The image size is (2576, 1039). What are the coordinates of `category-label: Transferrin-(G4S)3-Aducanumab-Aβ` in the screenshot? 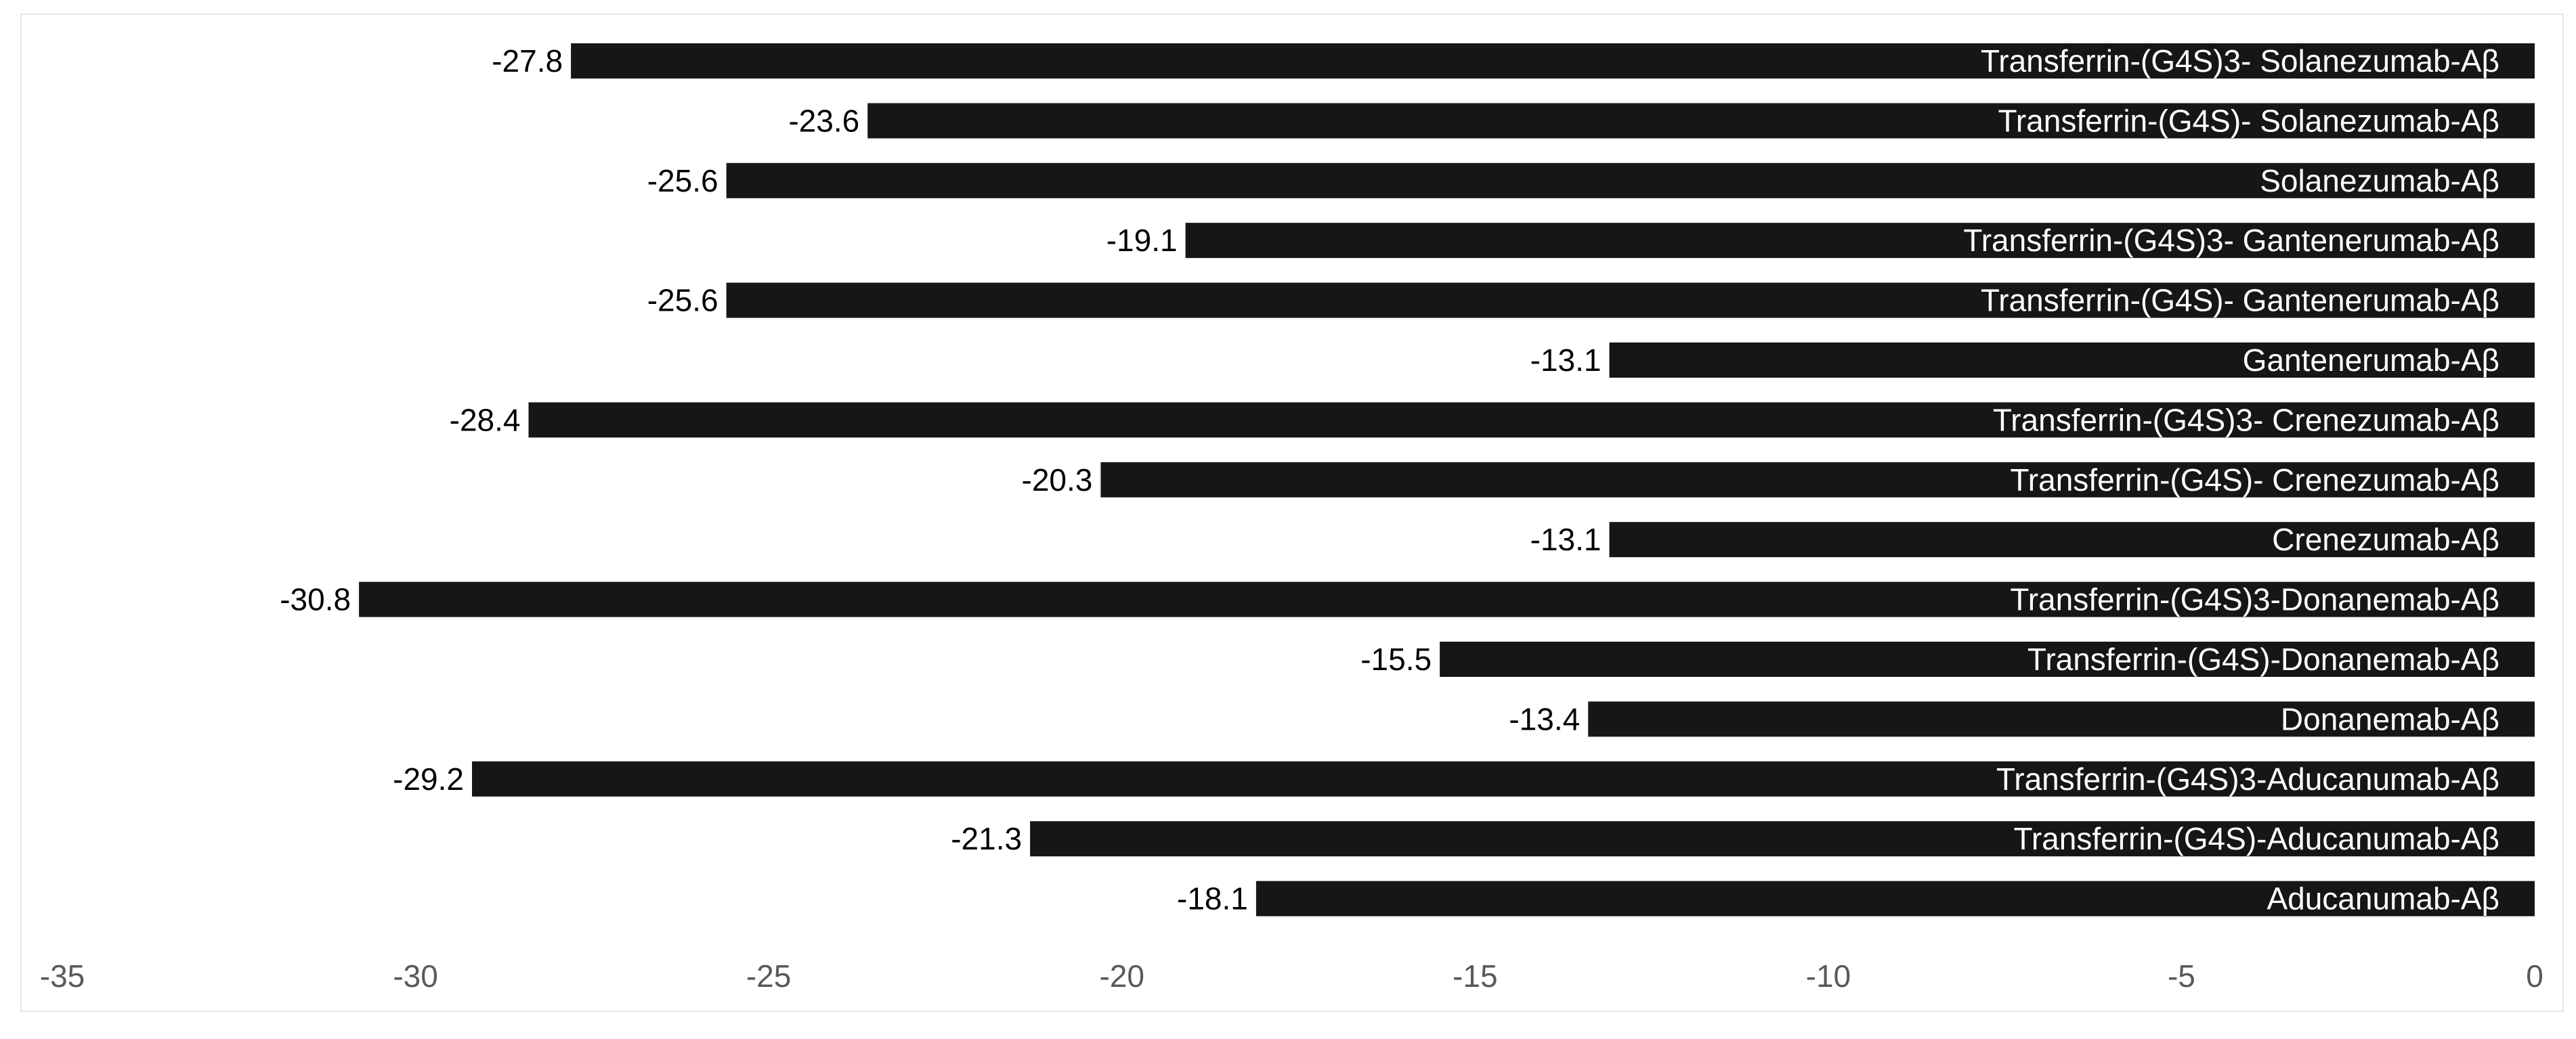 It's located at (2247, 779).